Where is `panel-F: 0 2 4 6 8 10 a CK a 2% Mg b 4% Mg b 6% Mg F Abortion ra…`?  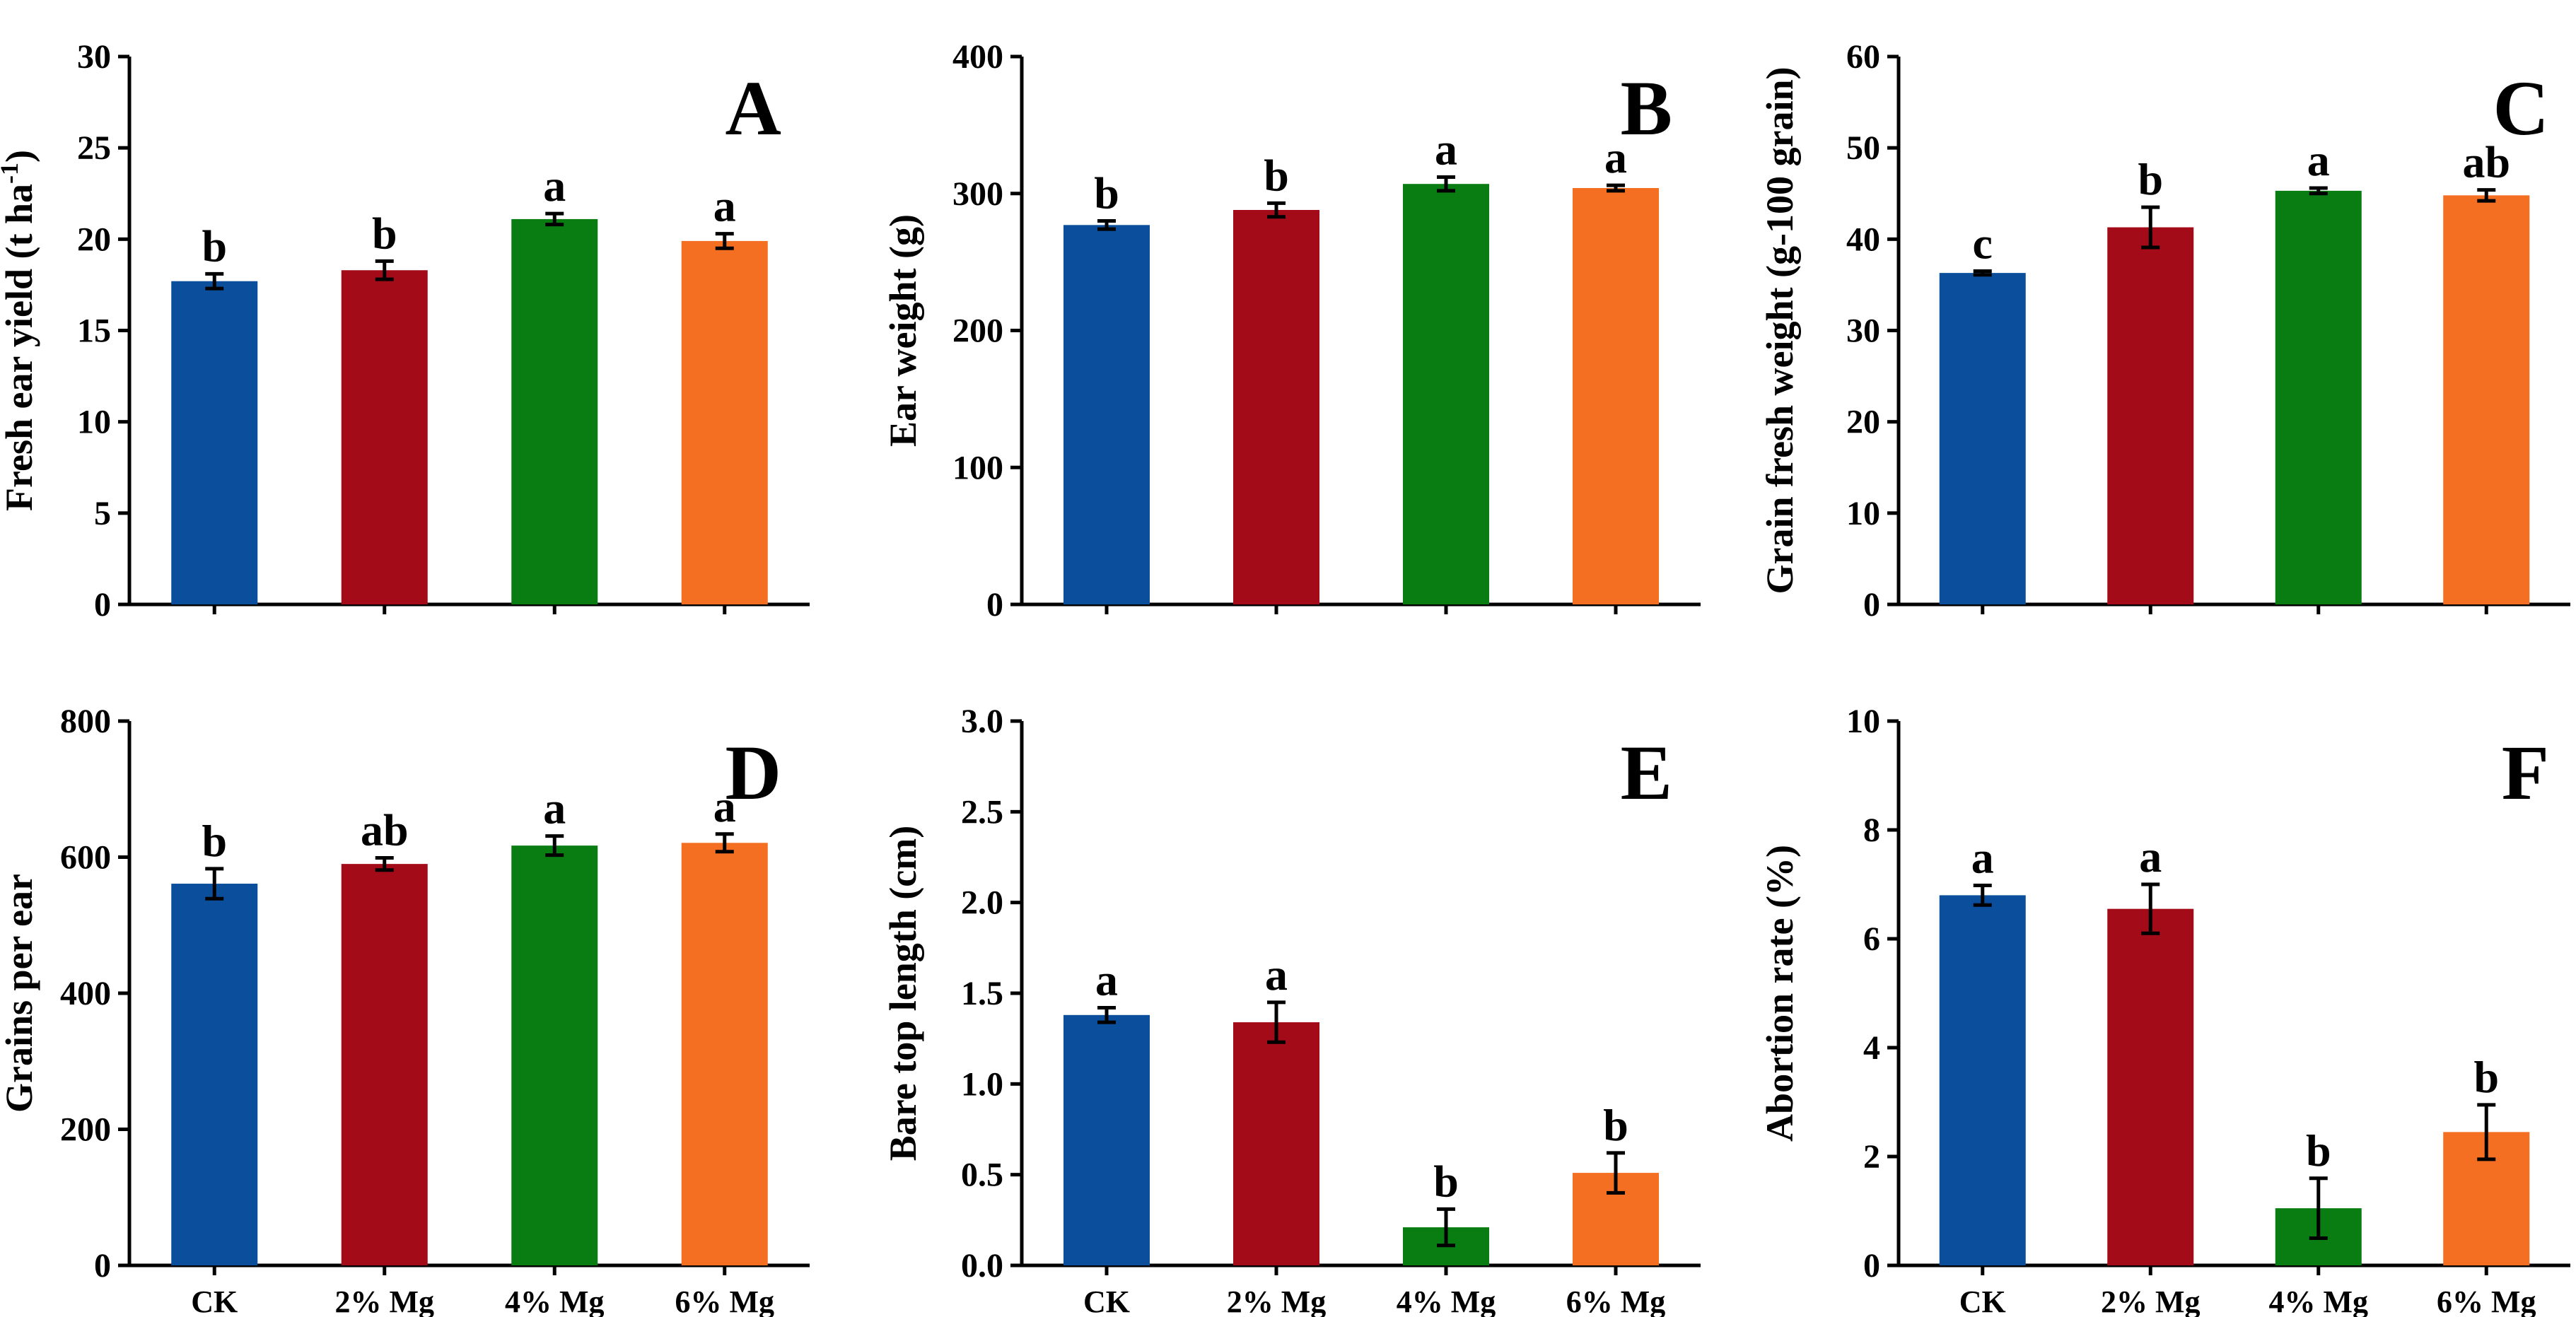 panel-F: 0 2 4 6 8 10 a CK a 2% Mg b 4% Mg b 6% Mg F Abortion ra… is located at coordinates (2164, 1010).